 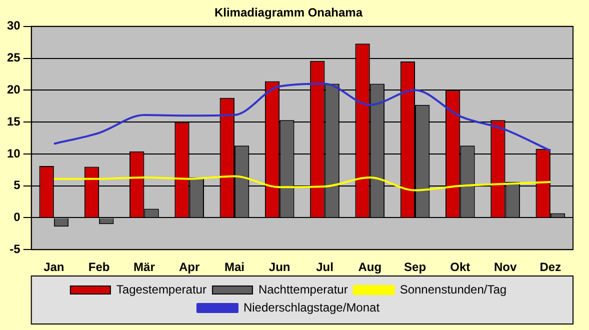 What do you see at coordinates (54, 267) in the screenshot?
I see `x-tick-label: Jan` at bounding box center [54, 267].